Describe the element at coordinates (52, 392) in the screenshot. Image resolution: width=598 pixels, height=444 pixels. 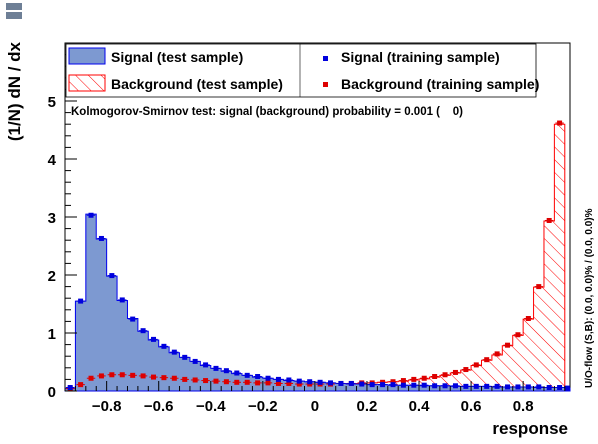
I see `y-tick-label: 0` at that location.